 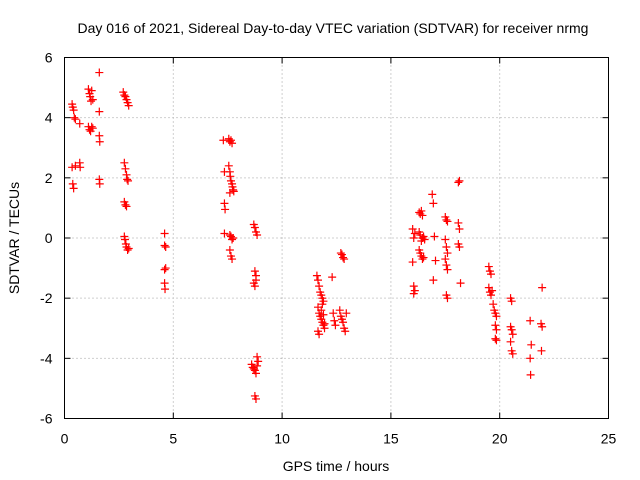 I want to click on y-tick-label: 4, so click(x=49, y=118).